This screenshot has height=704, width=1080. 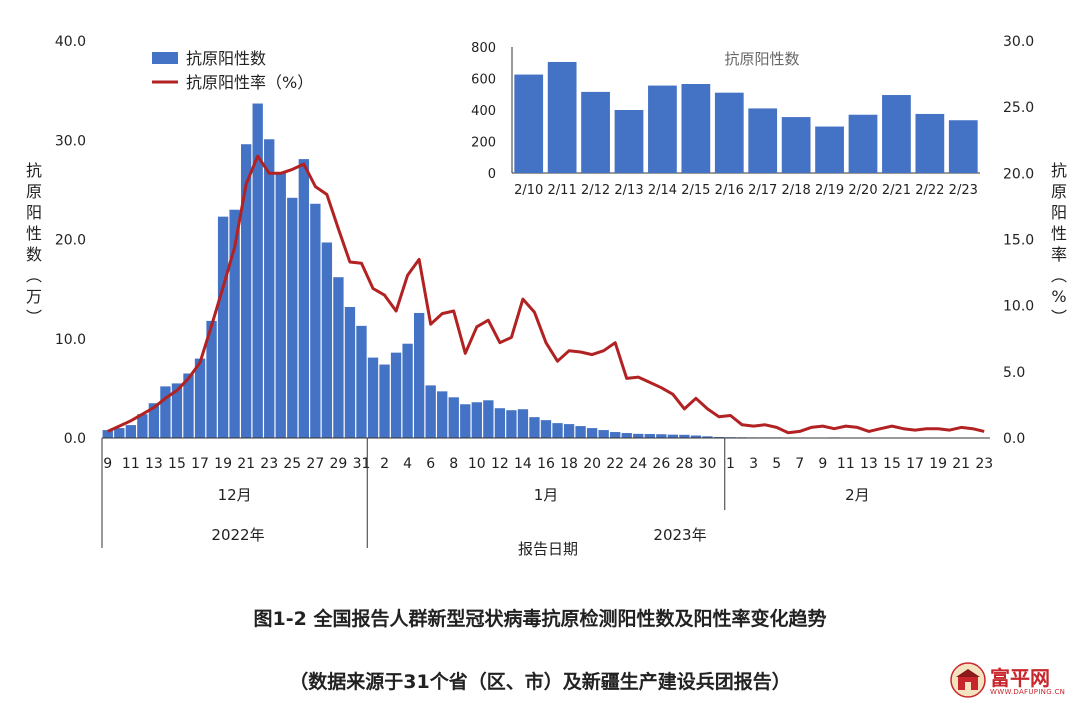 What do you see at coordinates (662, 190) in the screenshot?
I see `inset-x-tick-label: 2/14` at bounding box center [662, 190].